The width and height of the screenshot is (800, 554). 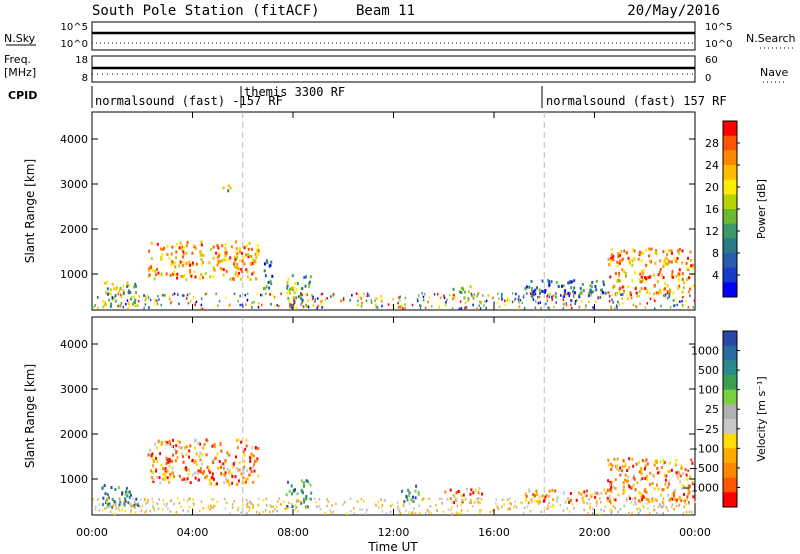 I want to click on colorbar-label: Velocity [m s⁻¹], so click(x=761, y=418).